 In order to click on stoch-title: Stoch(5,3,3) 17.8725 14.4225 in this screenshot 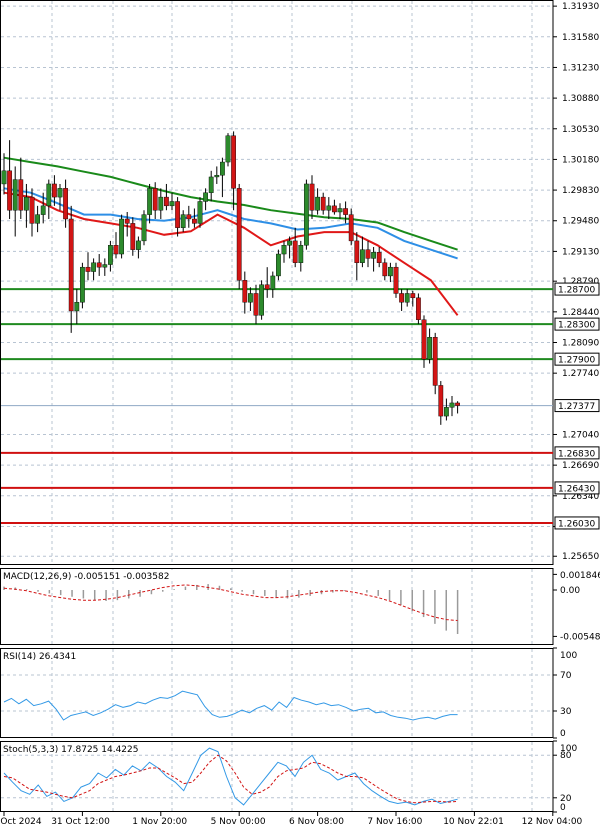, I will do `click(70, 750)`.